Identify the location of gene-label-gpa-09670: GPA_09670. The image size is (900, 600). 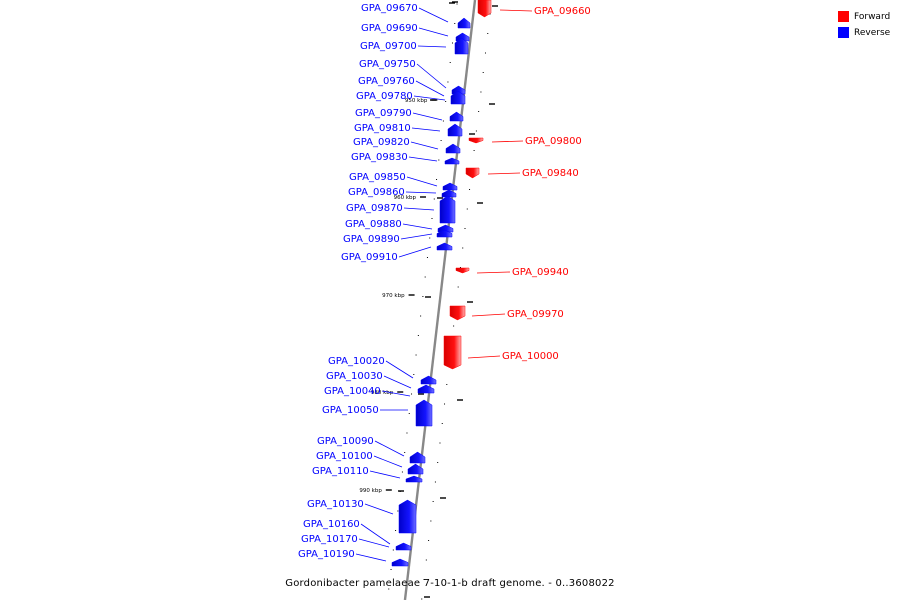
(389, 8).